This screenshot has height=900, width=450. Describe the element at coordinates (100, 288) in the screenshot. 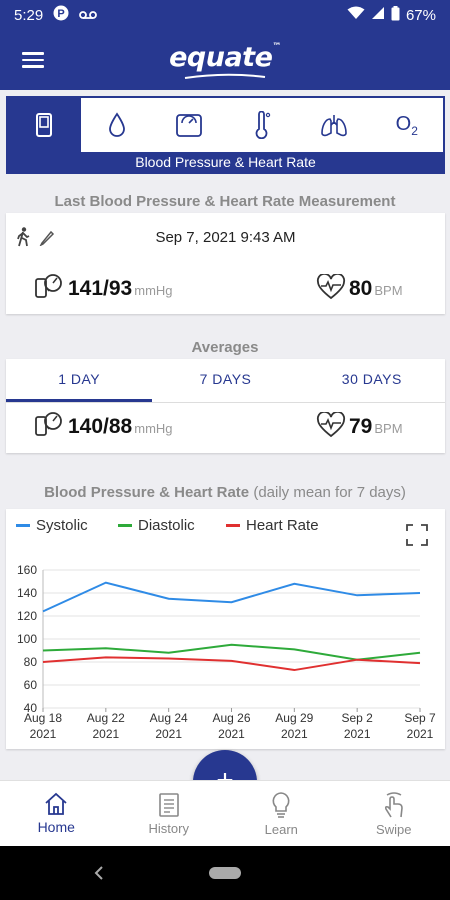

I see `last-bp-value: 141/93` at that location.